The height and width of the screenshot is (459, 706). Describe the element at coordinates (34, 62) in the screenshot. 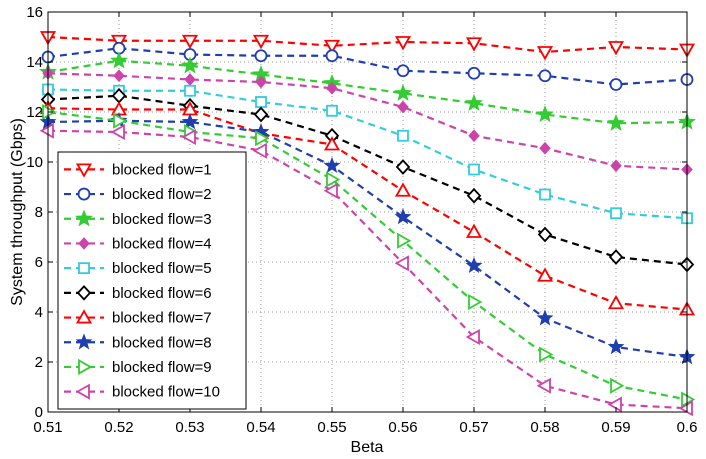

I see `y-tick-label: 14` at that location.